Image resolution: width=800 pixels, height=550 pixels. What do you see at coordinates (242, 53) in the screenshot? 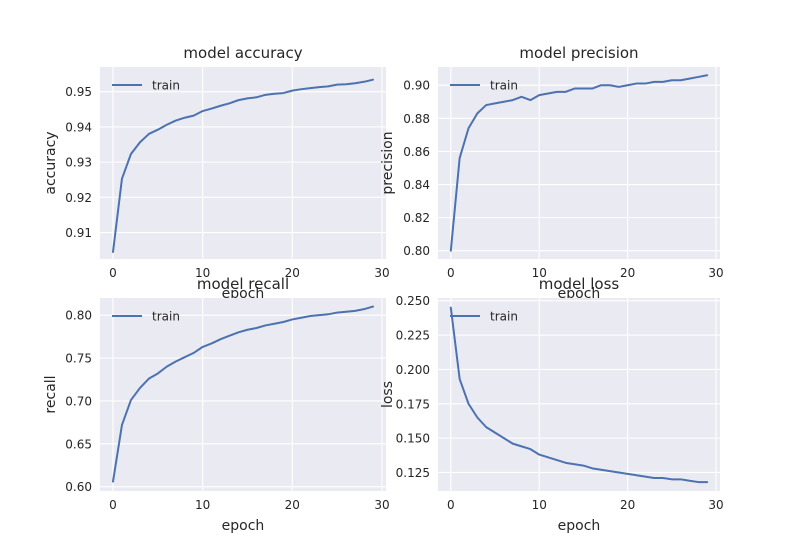
I see `chart-title: model accuracy` at bounding box center [242, 53].